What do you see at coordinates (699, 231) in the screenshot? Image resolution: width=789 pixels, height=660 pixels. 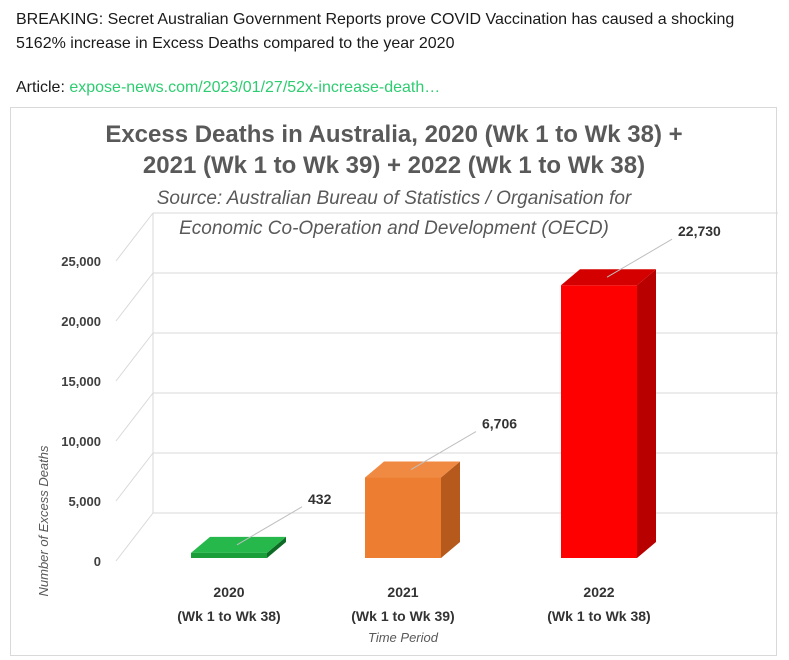 I see `data-label: 22,730` at bounding box center [699, 231].